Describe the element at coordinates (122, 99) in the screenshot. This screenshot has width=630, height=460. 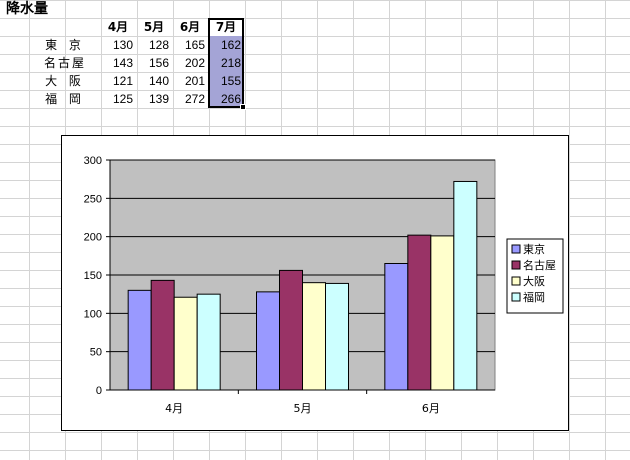
I see `value-cell: 125` at that location.